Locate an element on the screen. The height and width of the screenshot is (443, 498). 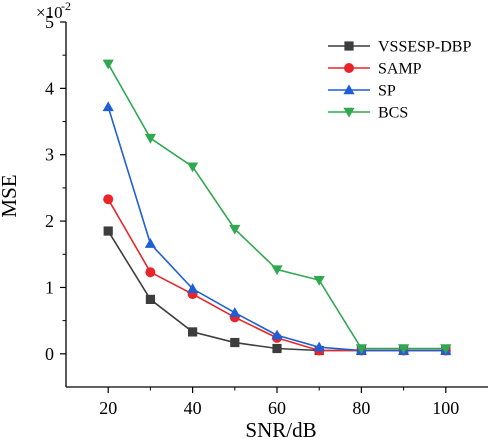
y-tick-label-3: 3 is located at coordinates (49, 155).